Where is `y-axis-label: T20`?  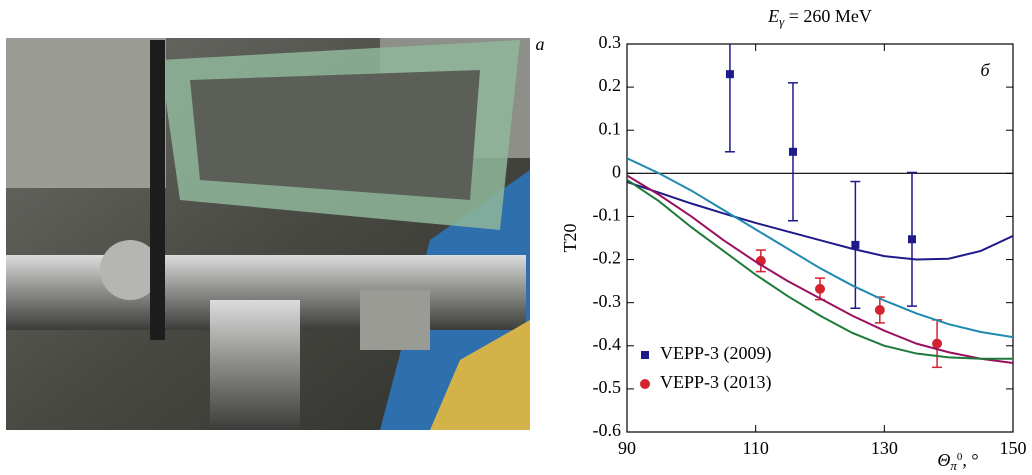
y-axis-label: T20 is located at coordinates (570, 238).